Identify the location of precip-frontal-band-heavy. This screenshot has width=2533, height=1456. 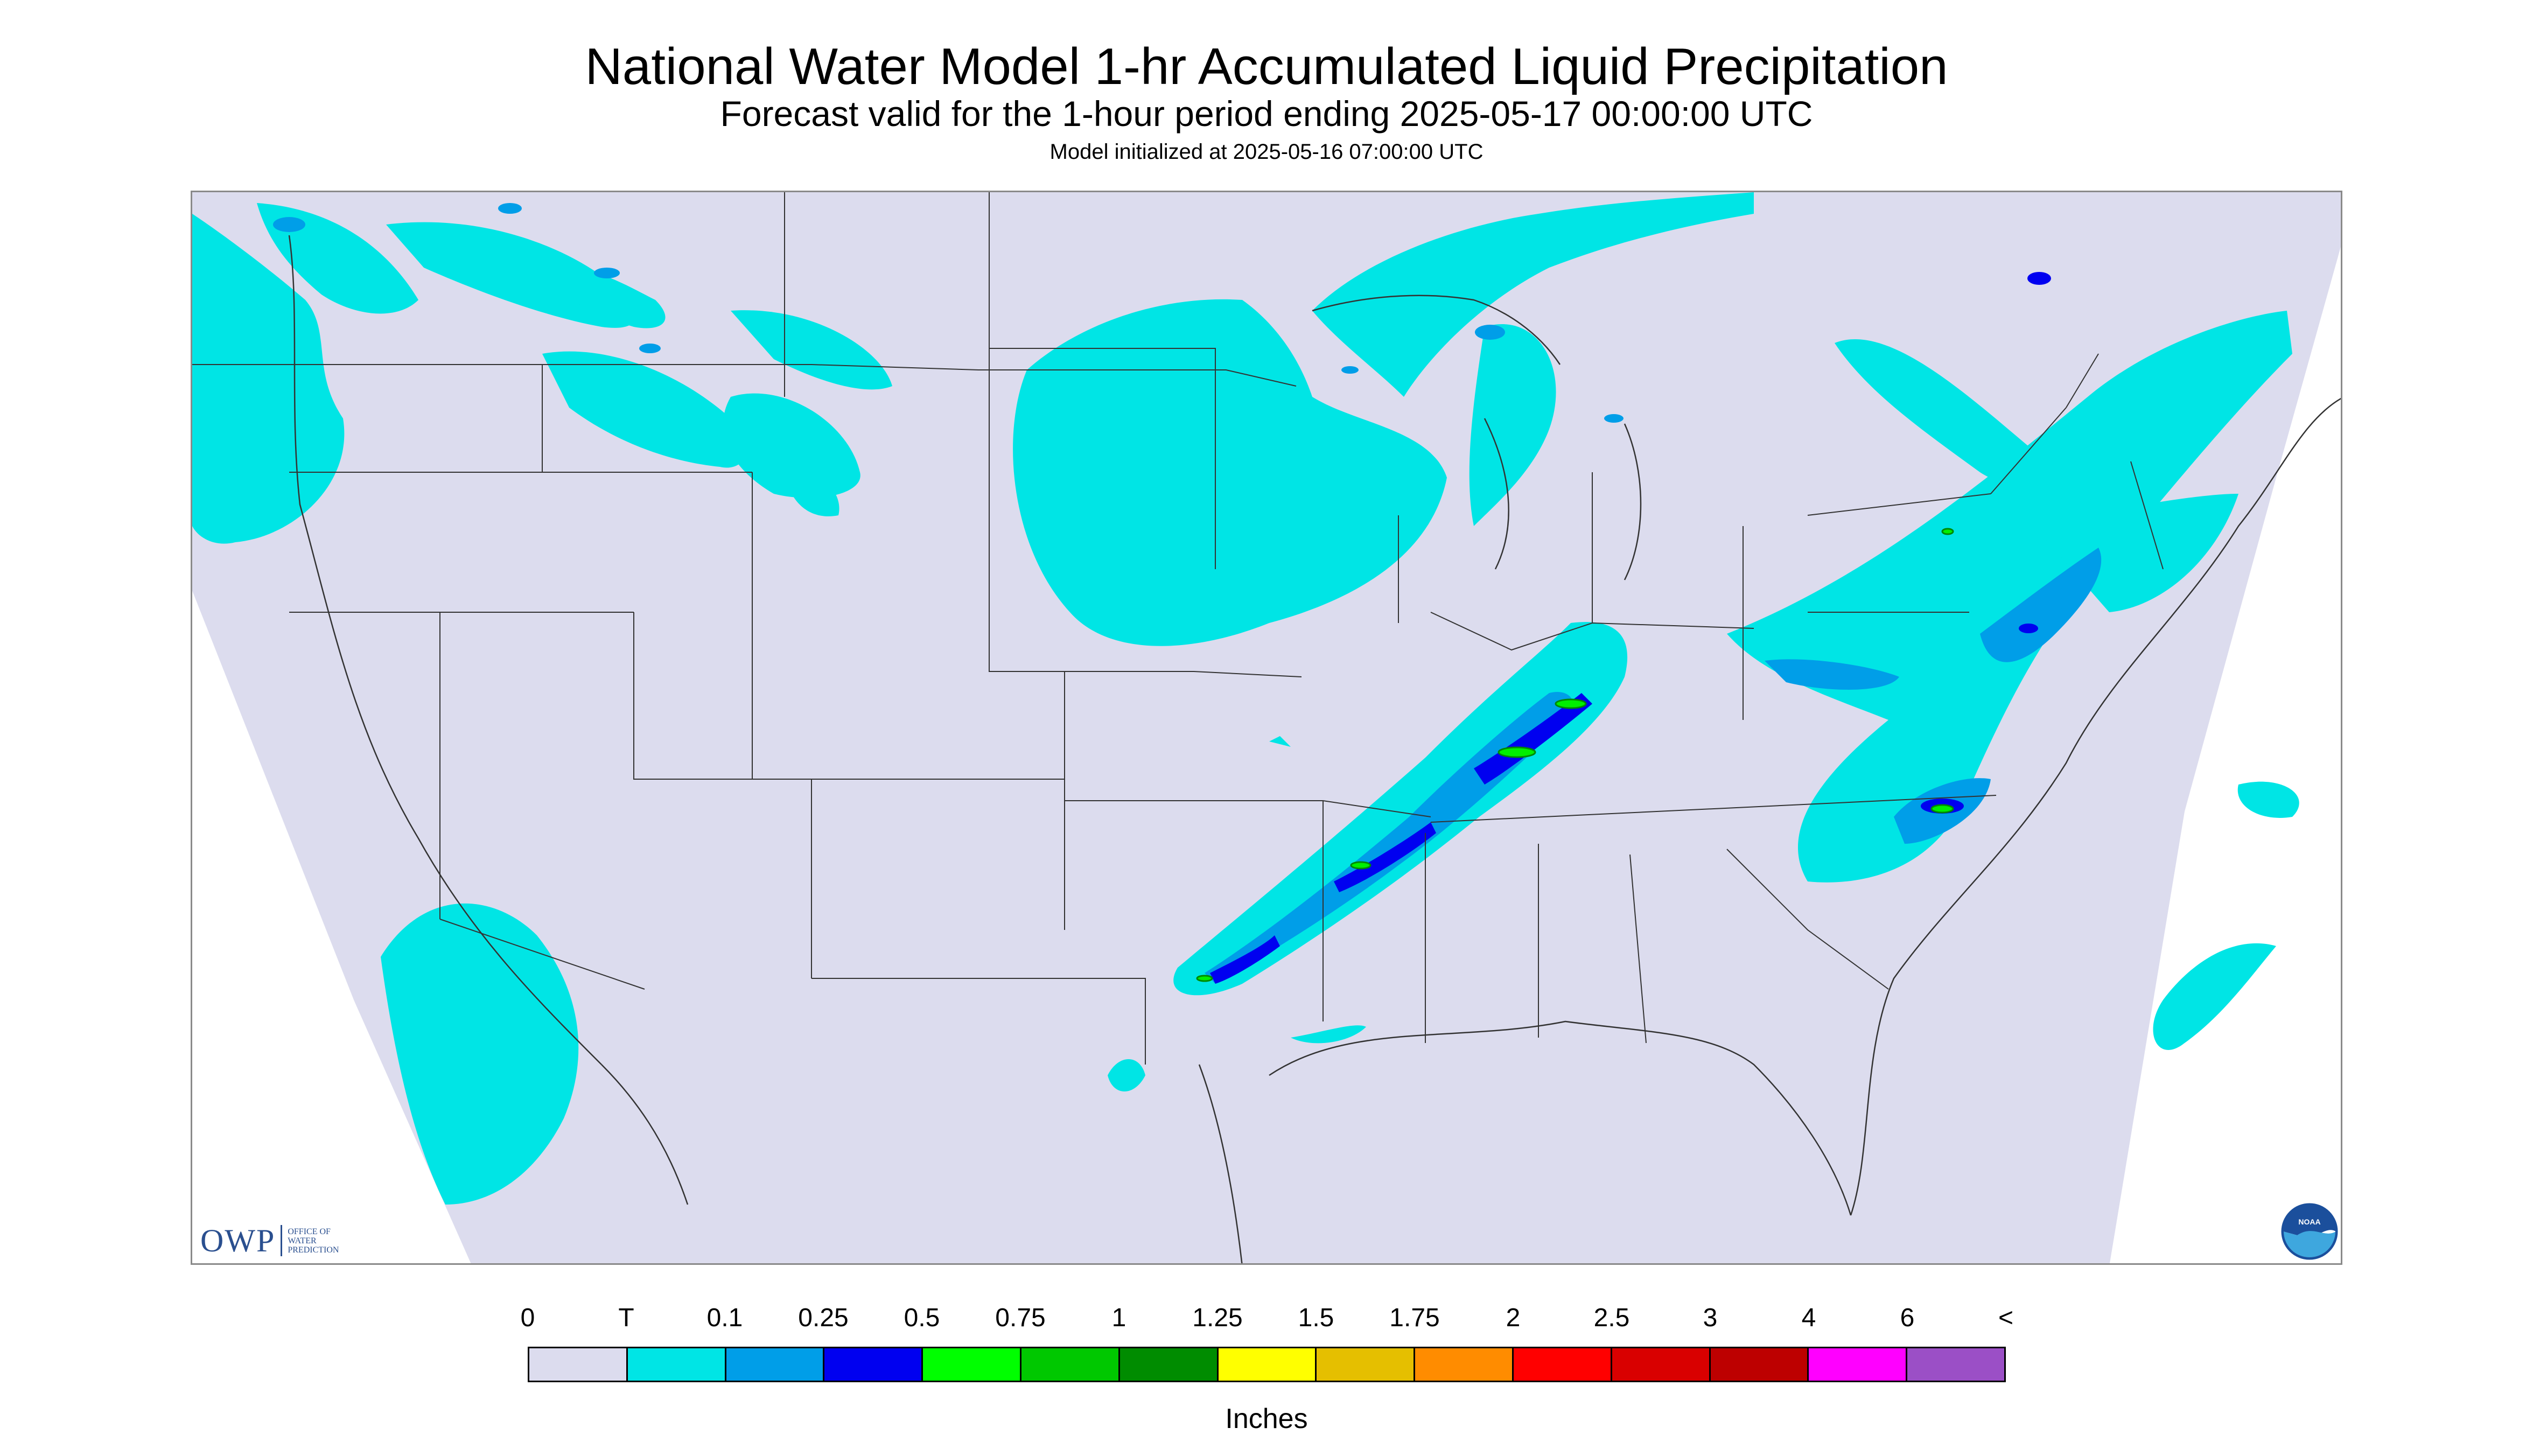
(1391, 840).